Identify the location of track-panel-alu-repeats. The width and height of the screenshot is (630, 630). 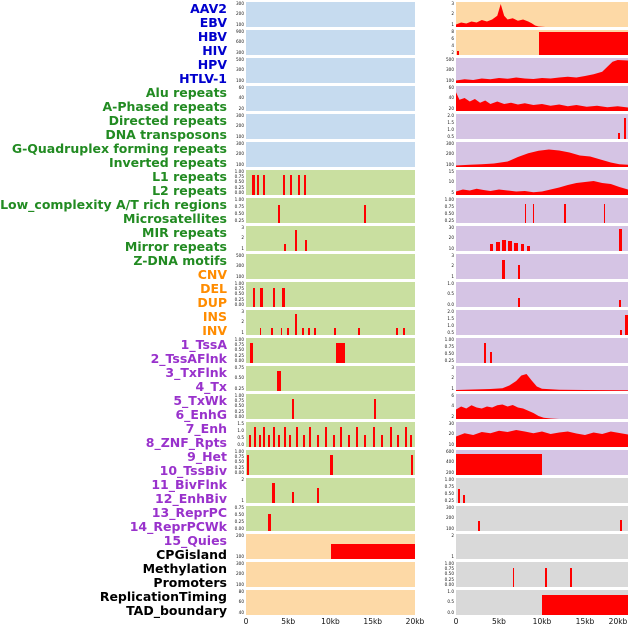
(330, 98).